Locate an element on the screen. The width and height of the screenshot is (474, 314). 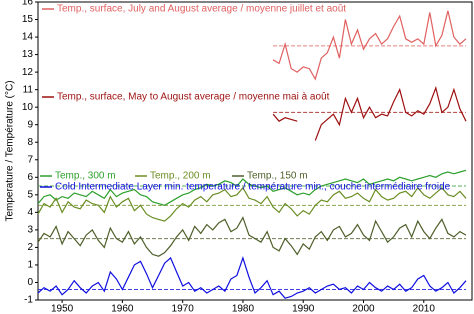
y-tick-label: 13 is located at coordinates (28, 54).